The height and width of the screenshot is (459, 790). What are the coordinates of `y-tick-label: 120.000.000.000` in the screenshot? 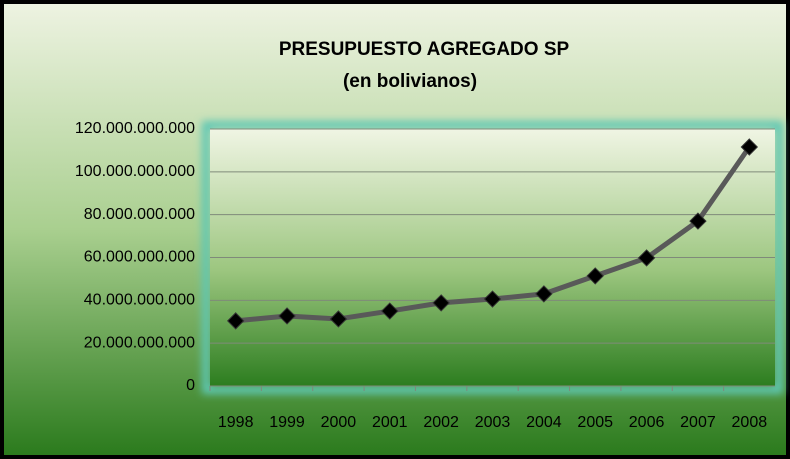 It's located at (135, 128).